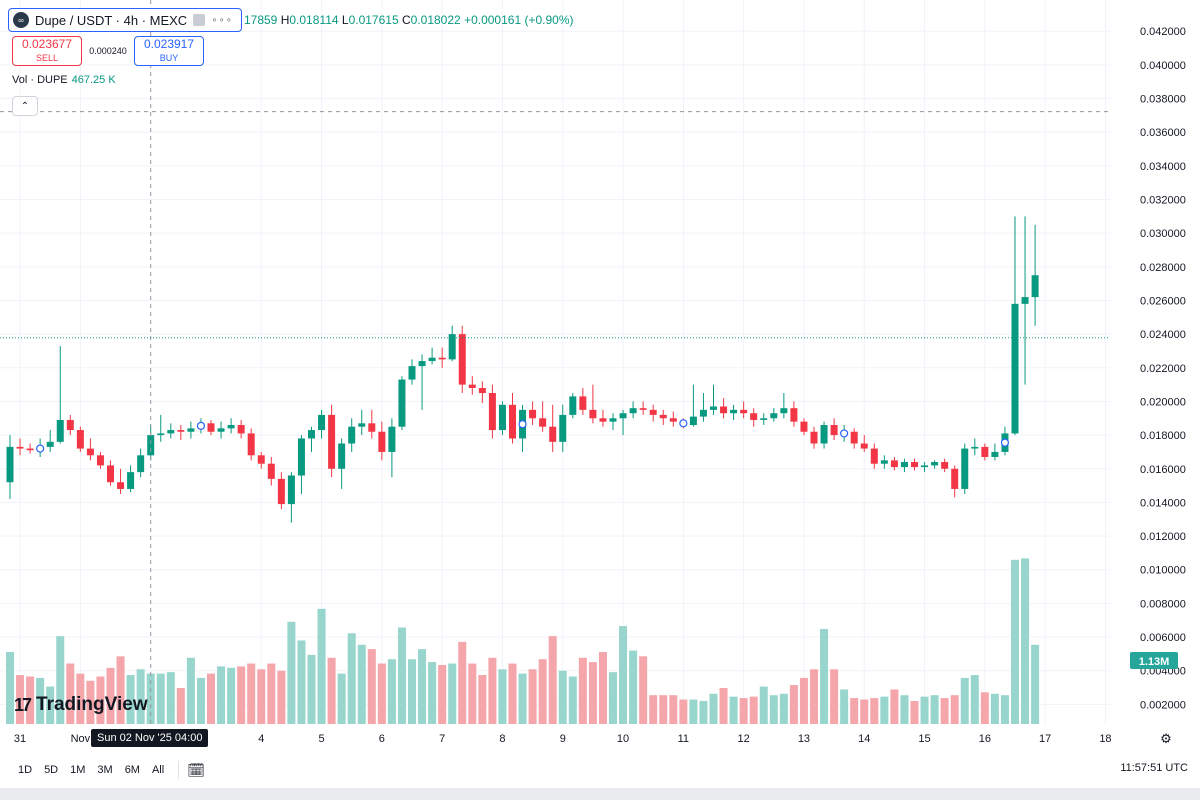 This screenshot has height=800, width=1200. Describe the element at coordinates (108, 51) in the screenshot. I see `spread-value: 0.000240` at that location.